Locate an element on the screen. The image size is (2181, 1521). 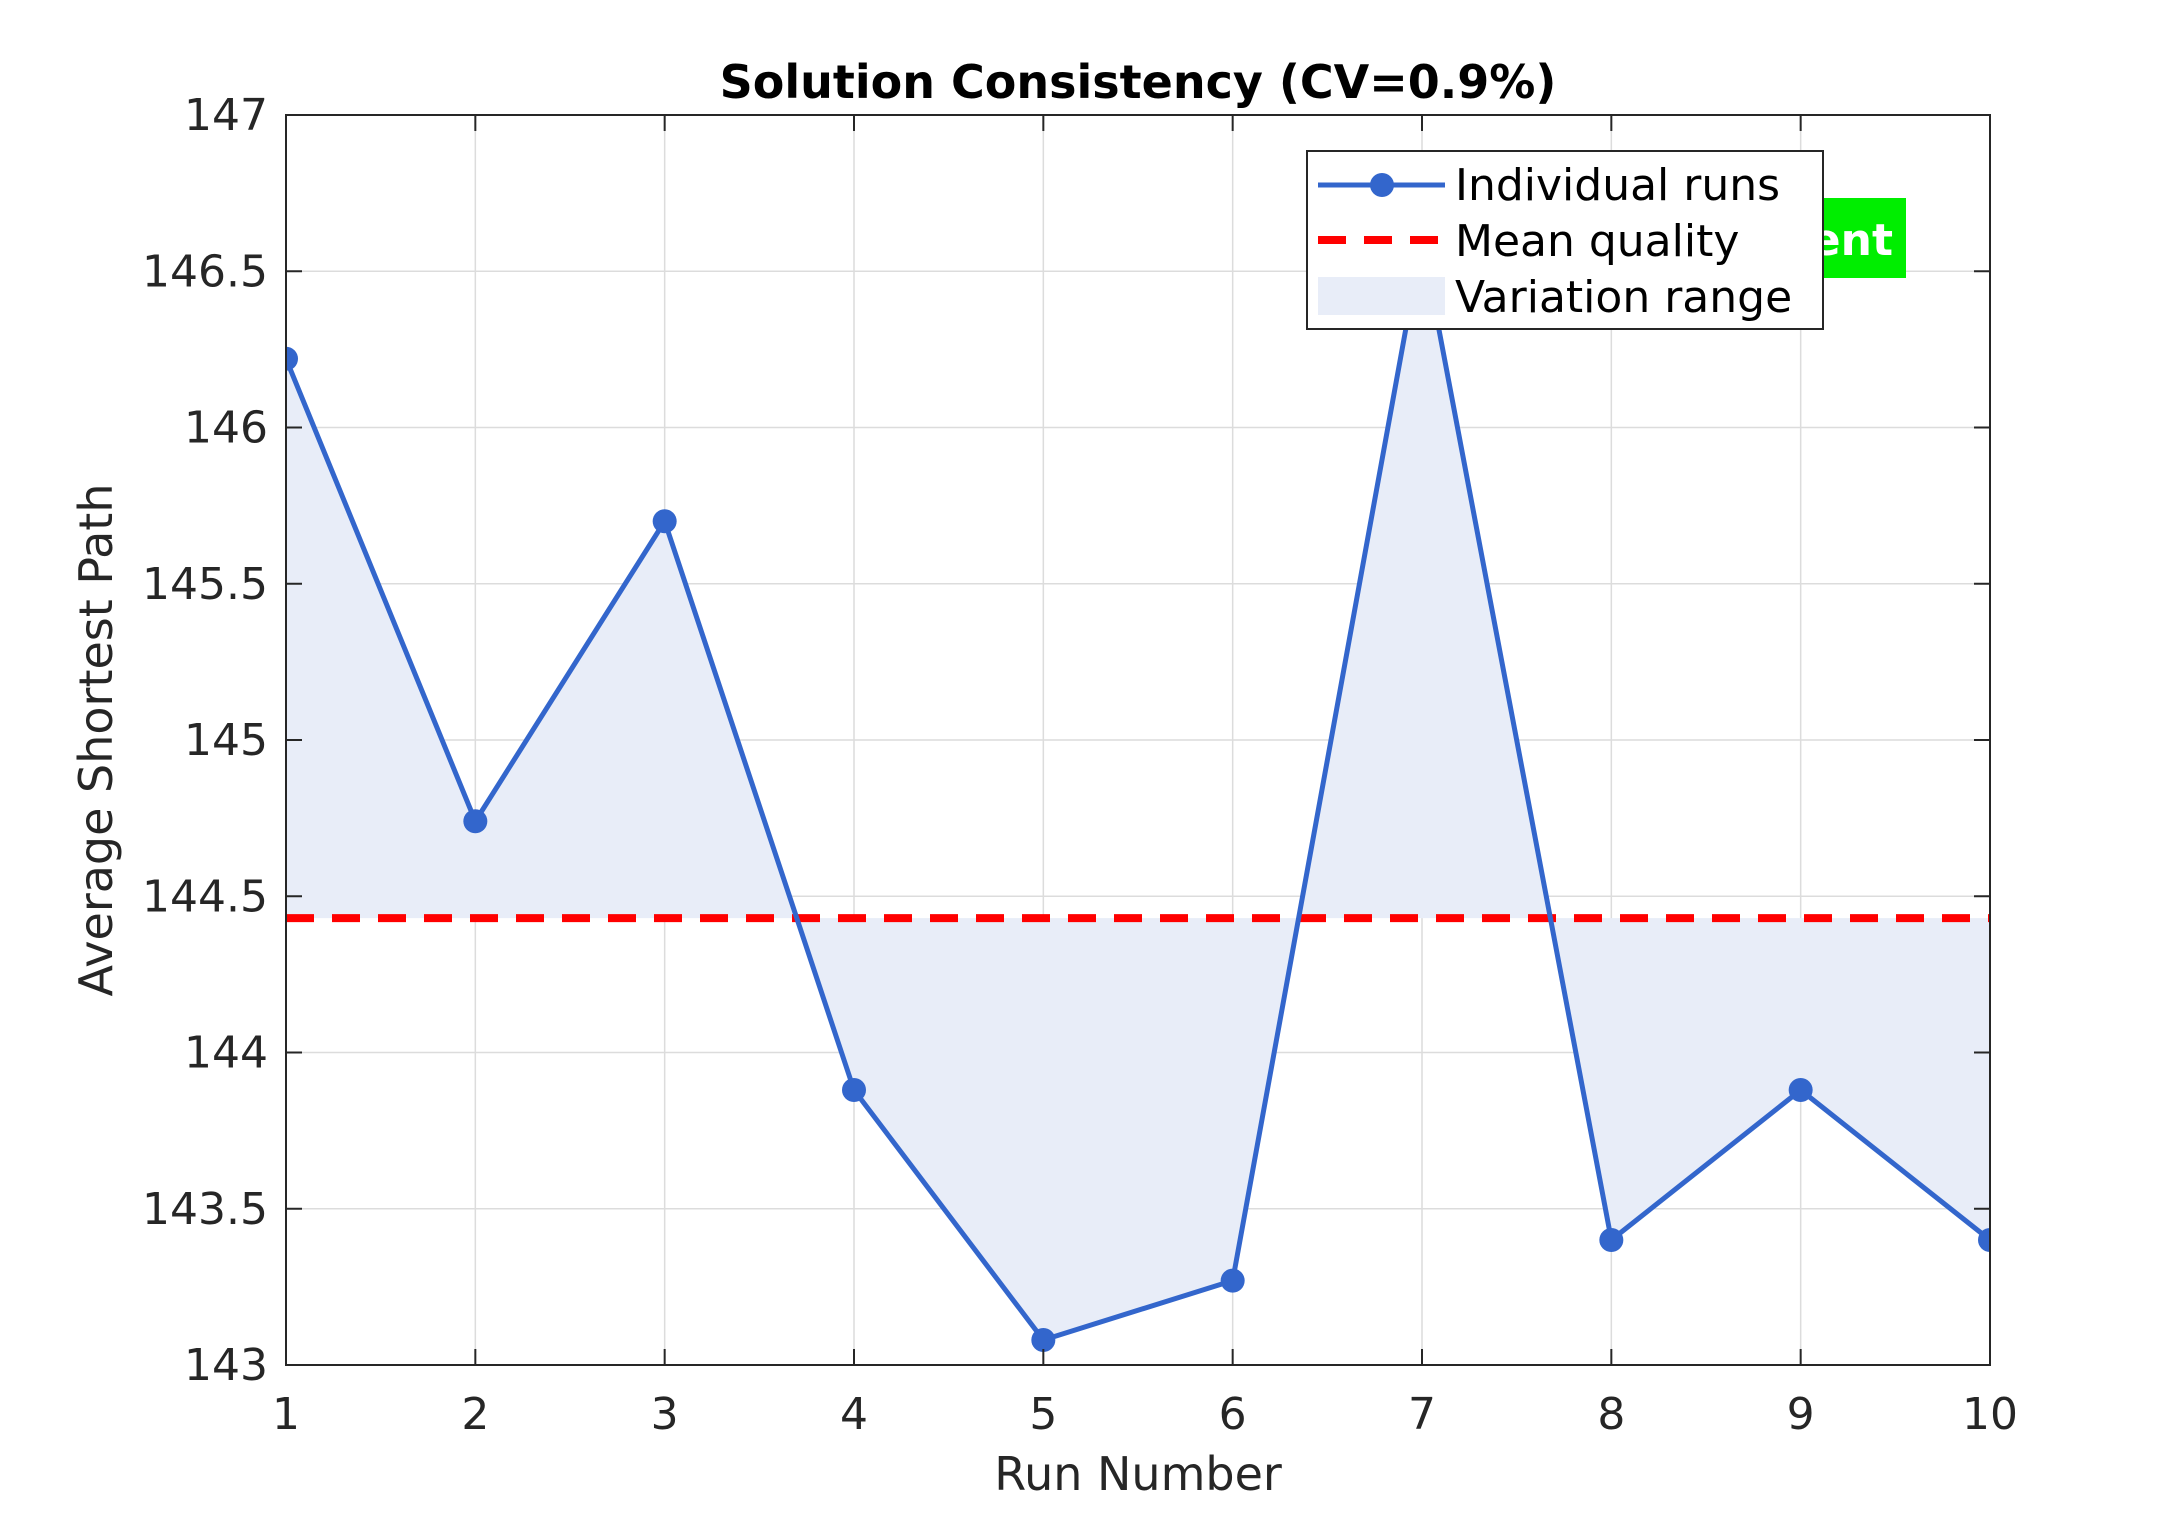
x-tick-label: 5 is located at coordinates (1043, 1414).